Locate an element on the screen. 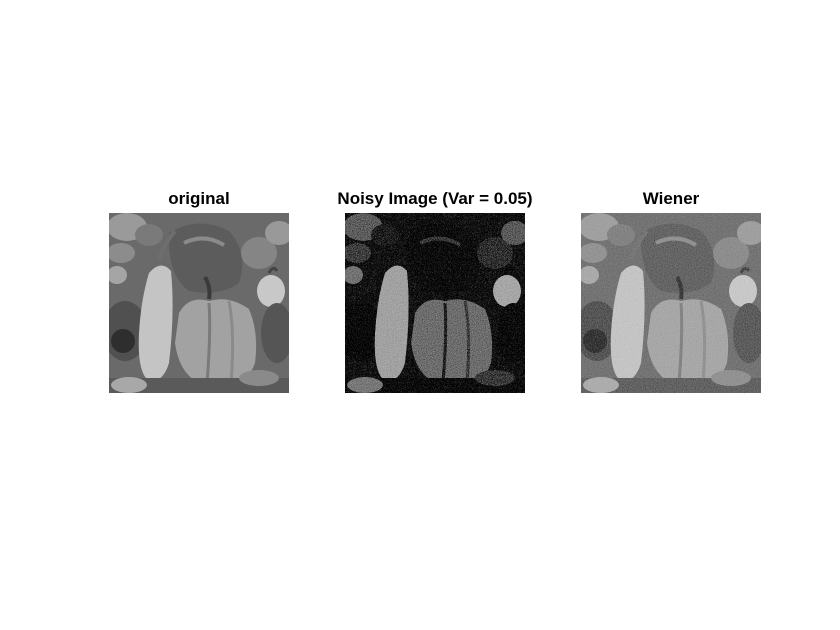 The width and height of the screenshot is (840, 630). wiener-image is located at coordinates (671, 303).